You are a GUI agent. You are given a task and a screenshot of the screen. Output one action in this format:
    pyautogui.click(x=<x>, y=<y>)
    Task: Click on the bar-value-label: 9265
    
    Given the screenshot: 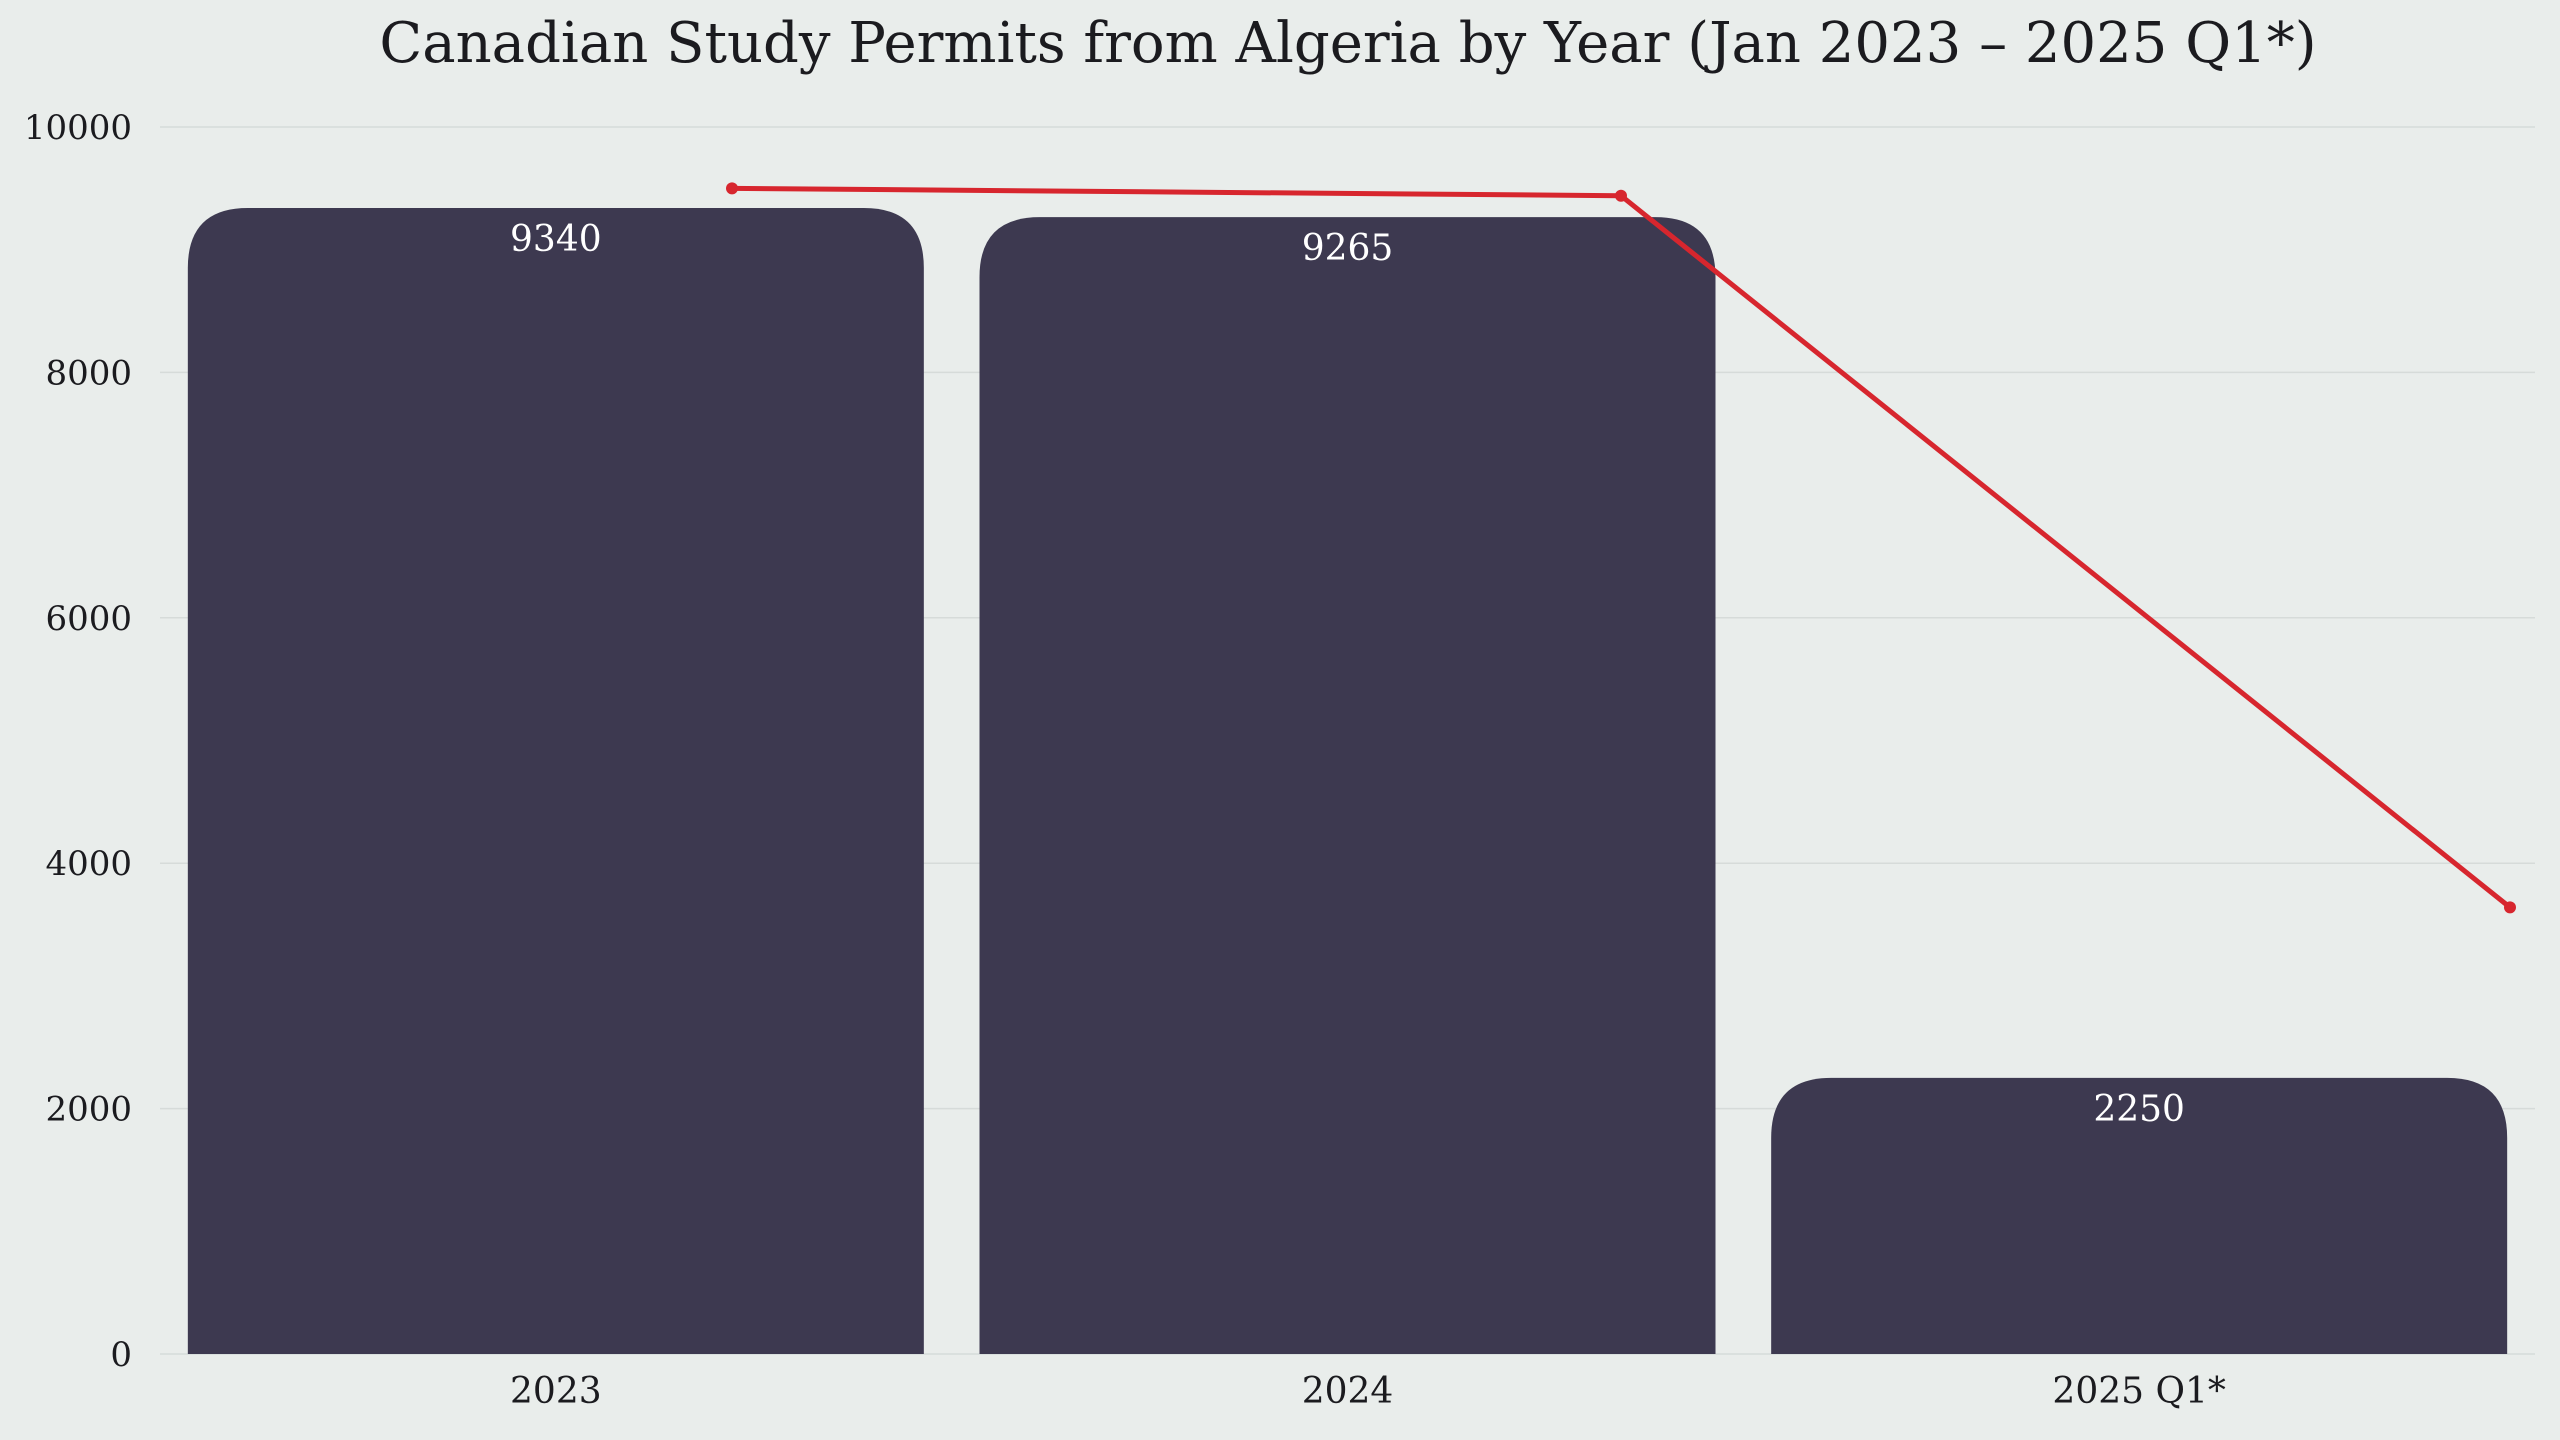 What is the action you would take?
    pyautogui.click(x=1348, y=248)
    